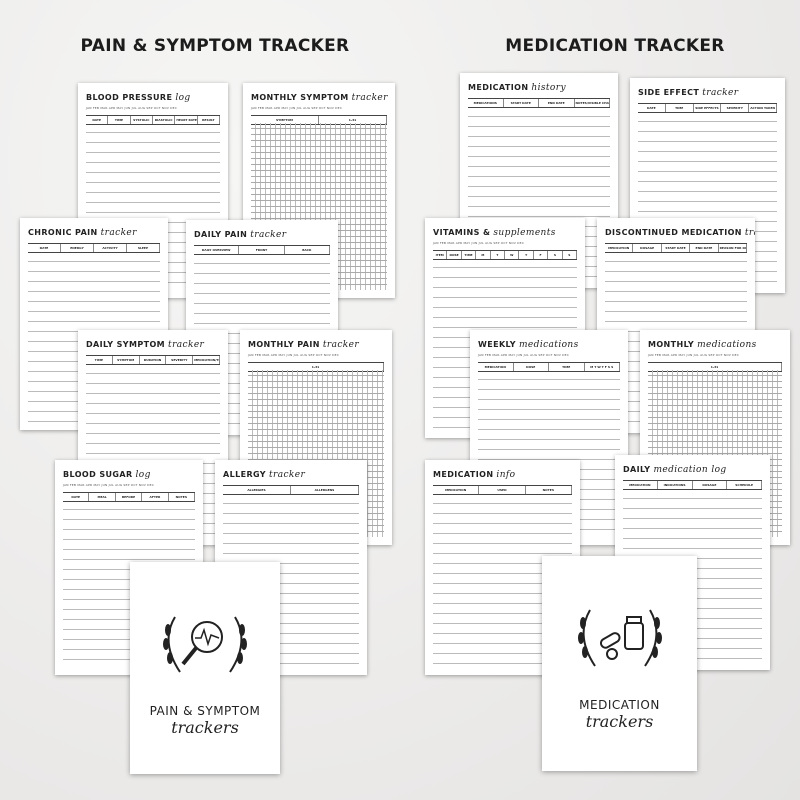 The image size is (800, 800). I want to click on column-header: M T W T F S S, so click(602, 367).